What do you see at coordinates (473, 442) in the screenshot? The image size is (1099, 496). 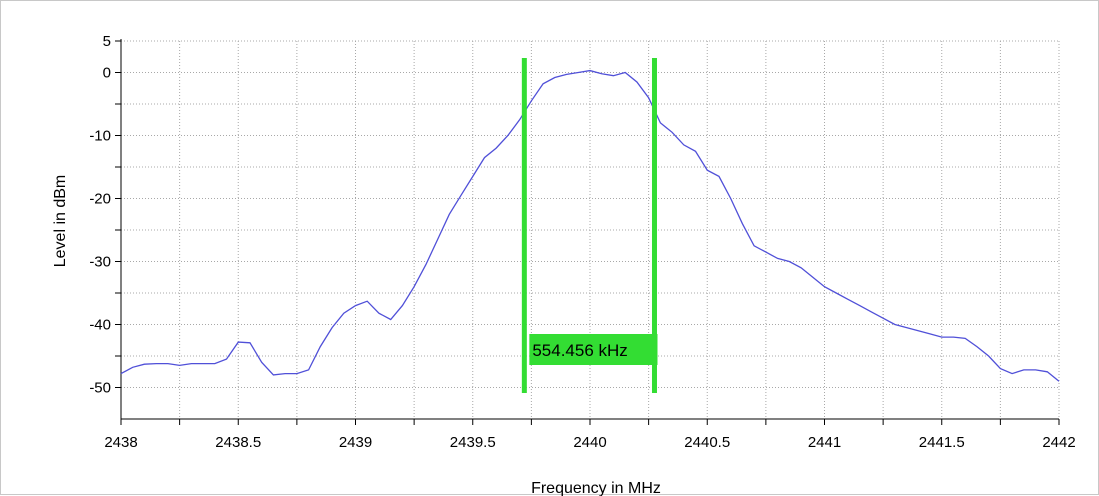 I see `x-tick-label: 2439.5` at bounding box center [473, 442].